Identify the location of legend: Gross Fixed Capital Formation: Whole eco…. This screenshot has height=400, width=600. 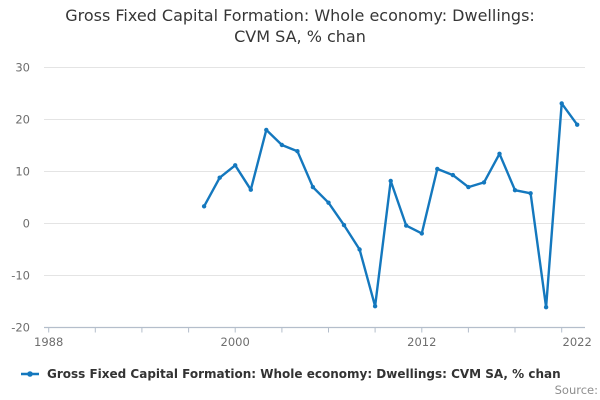
(290, 374).